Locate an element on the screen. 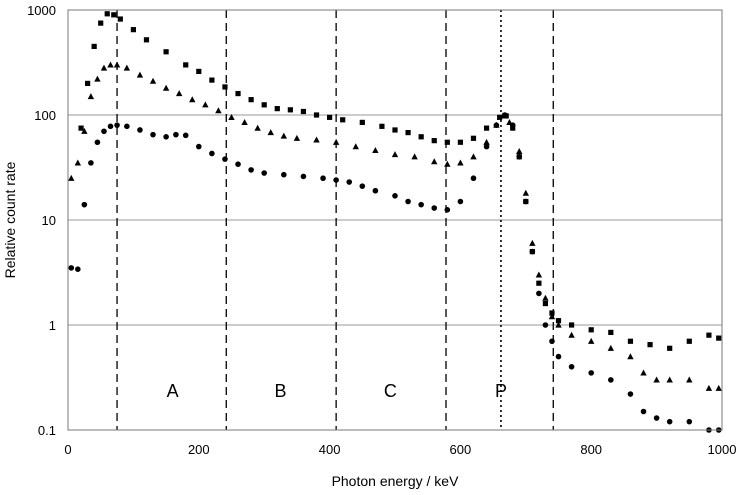  y-tick-label: 10 is located at coordinates (49, 220).